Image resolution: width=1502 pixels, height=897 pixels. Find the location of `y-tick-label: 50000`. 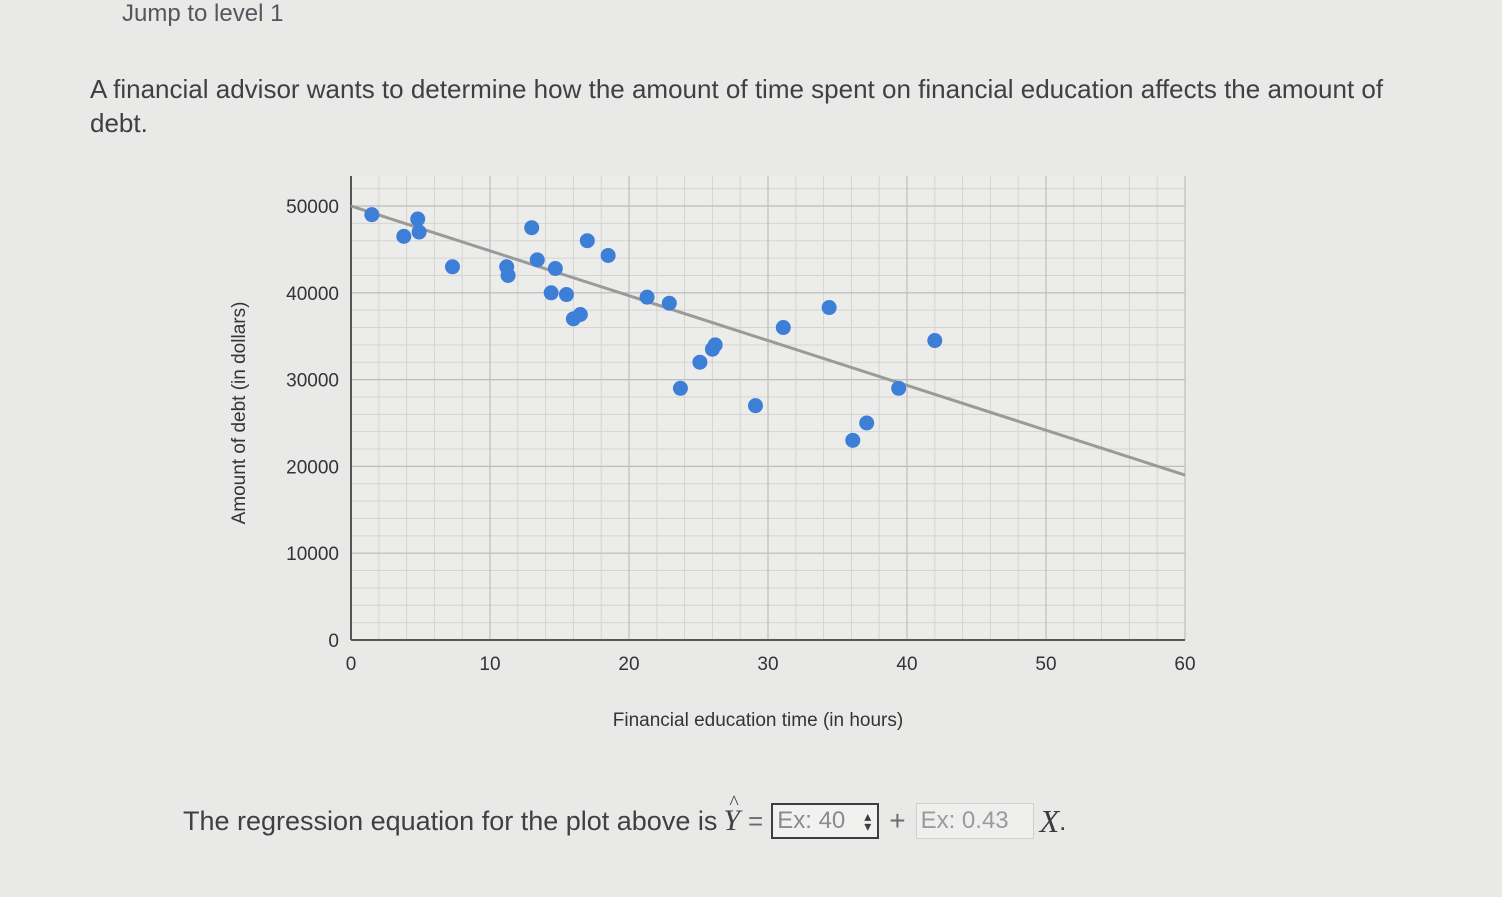

y-tick-label: 50000 is located at coordinates (312, 207).